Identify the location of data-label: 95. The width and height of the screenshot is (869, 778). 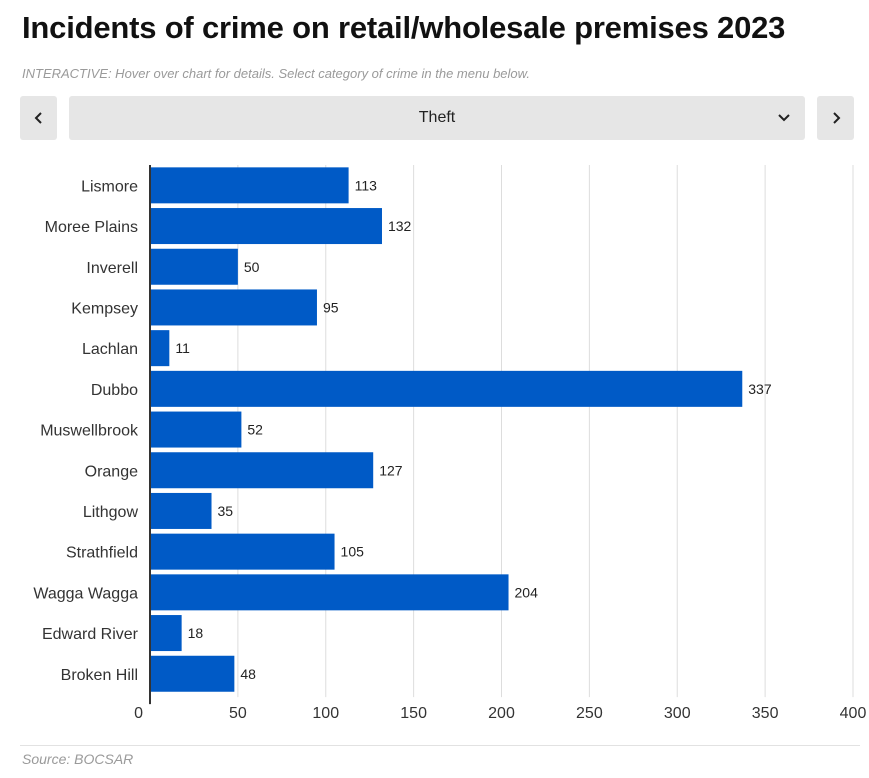
(331, 307).